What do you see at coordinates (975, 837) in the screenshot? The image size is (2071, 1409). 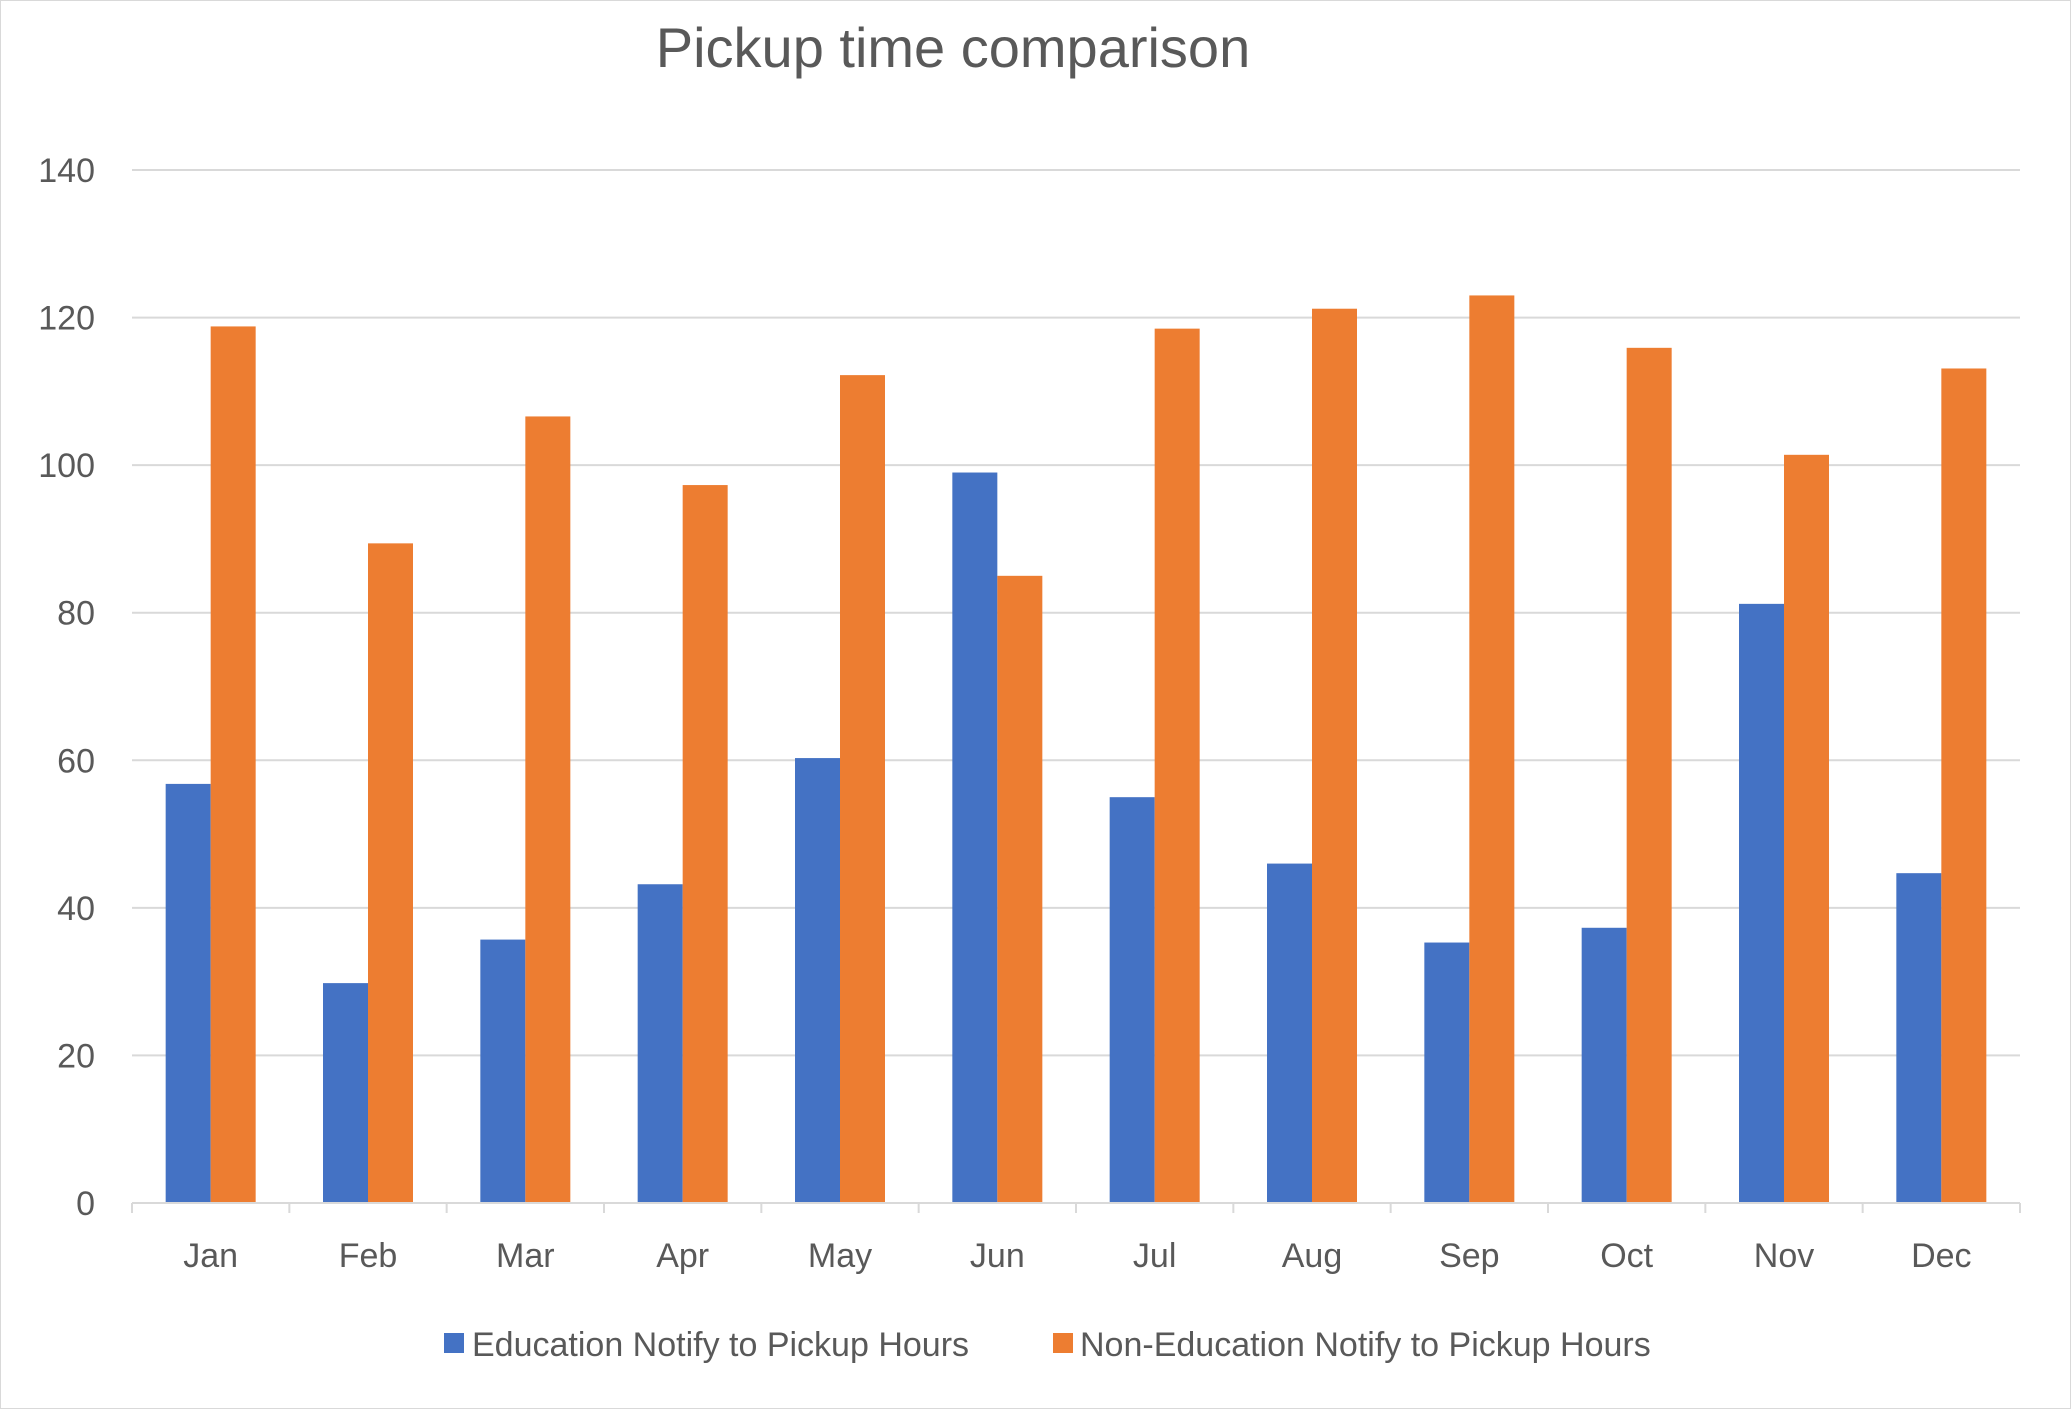 I see `bar-education-jun` at bounding box center [975, 837].